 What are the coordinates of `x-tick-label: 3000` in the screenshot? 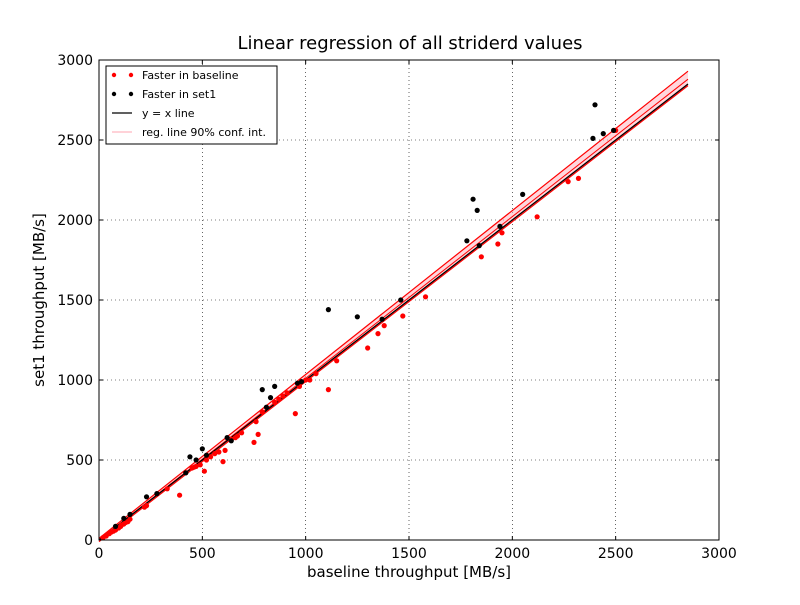 It's located at (719, 554).